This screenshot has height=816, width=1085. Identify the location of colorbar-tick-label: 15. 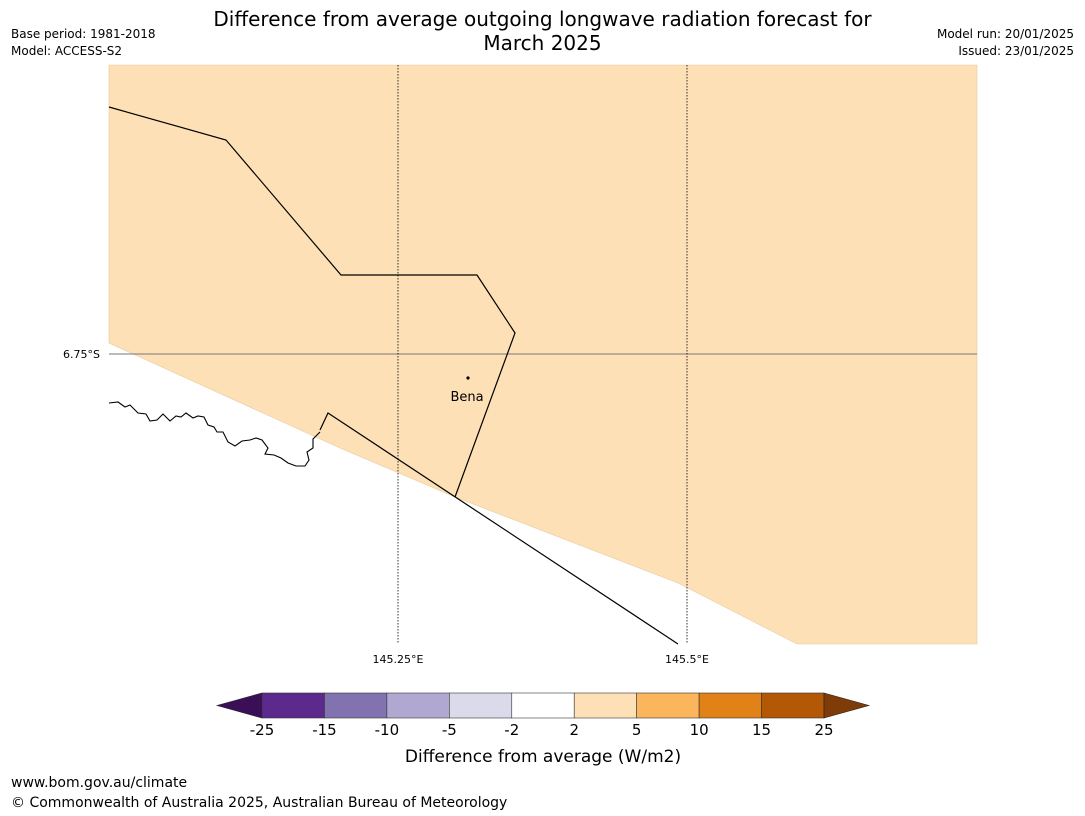
(761, 730).